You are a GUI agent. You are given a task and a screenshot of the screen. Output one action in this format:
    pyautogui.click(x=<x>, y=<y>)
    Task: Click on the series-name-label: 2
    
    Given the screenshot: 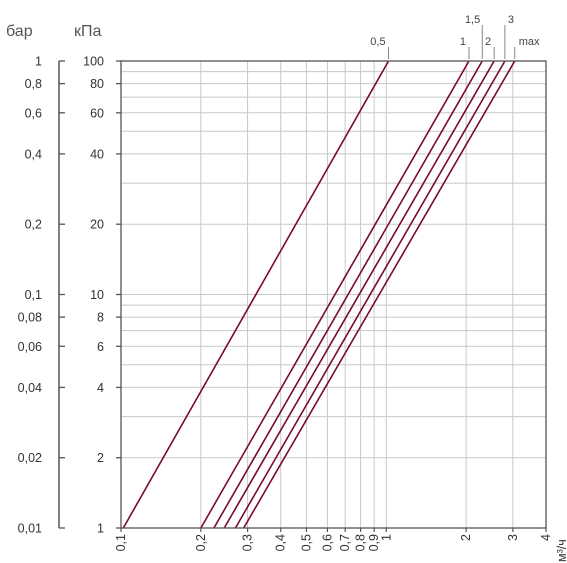 What is the action you would take?
    pyautogui.click(x=488, y=42)
    